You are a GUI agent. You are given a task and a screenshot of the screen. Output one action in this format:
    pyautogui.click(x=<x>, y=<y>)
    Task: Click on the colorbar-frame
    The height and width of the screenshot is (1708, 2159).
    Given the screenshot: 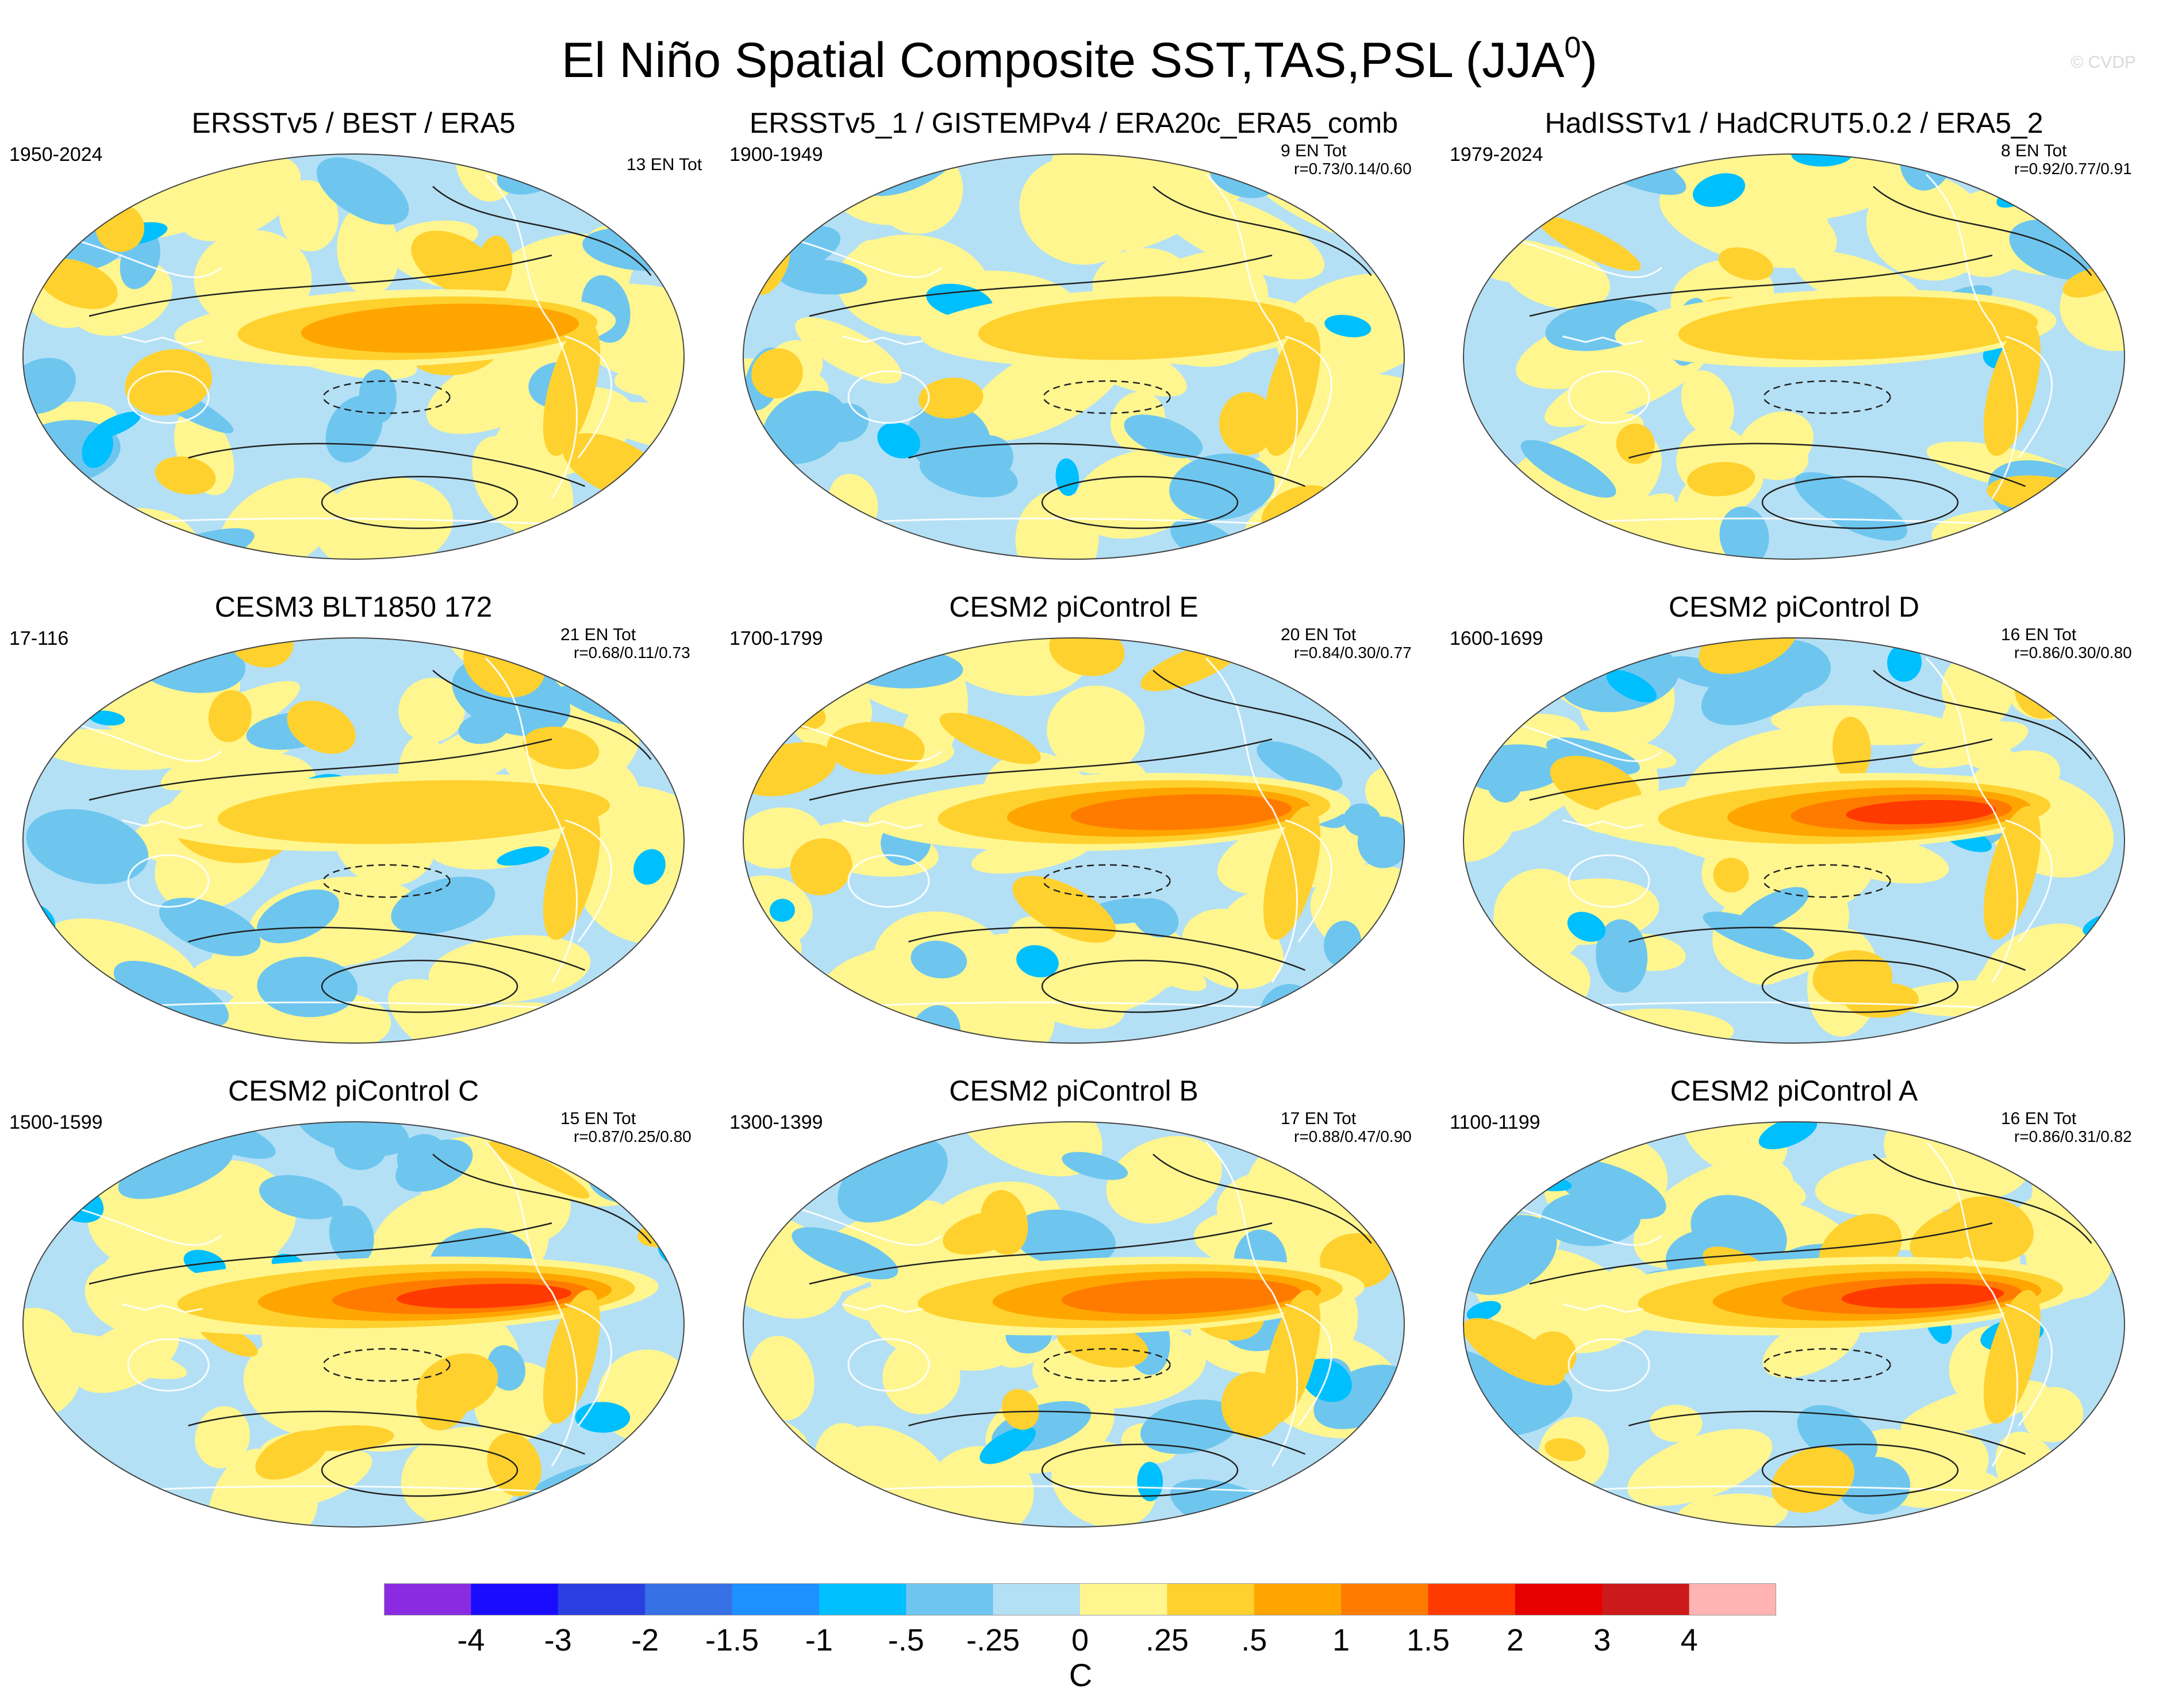 What is the action you would take?
    pyautogui.click(x=1080, y=1599)
    